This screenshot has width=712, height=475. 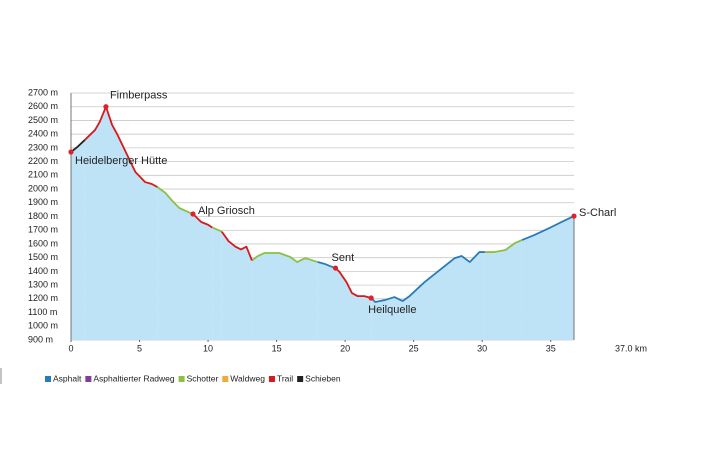 I want to click on waypoint-label: Heidelberger Hütte, so click(x=121, y=161).